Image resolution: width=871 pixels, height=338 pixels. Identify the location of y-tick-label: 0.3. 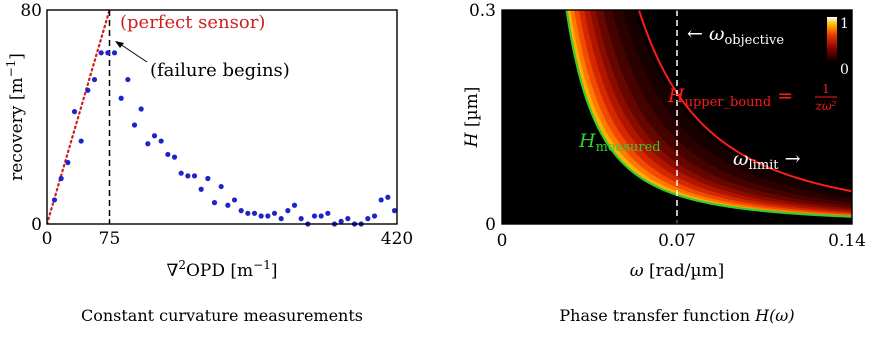
(482, 11).